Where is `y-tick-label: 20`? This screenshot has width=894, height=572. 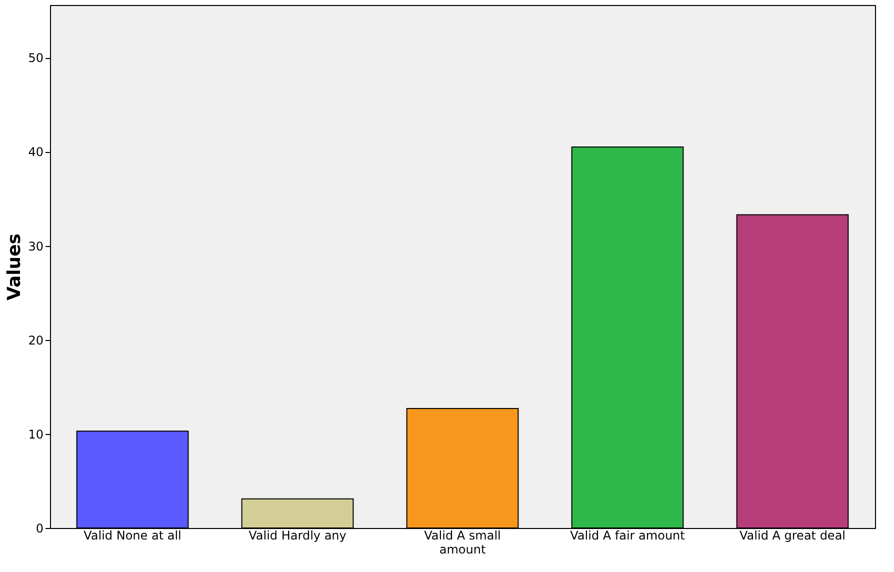
y-tick-label: 20 is located at coordinates (36, 340).